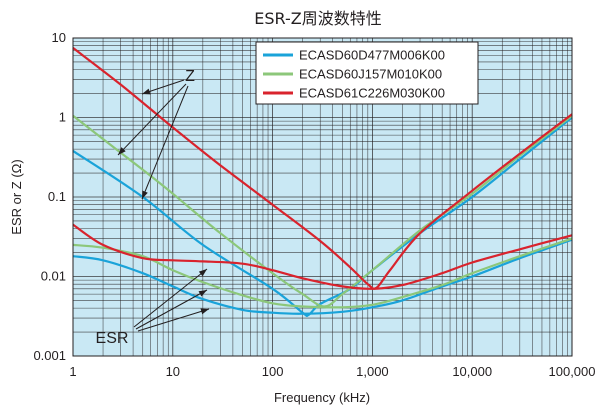 The width and height of the screenshot is (603, 410). What do you see at coordinates (57, 196) in the screenshot?
I see `y-tick-label: 0.1` at bounding box center [57, 196].